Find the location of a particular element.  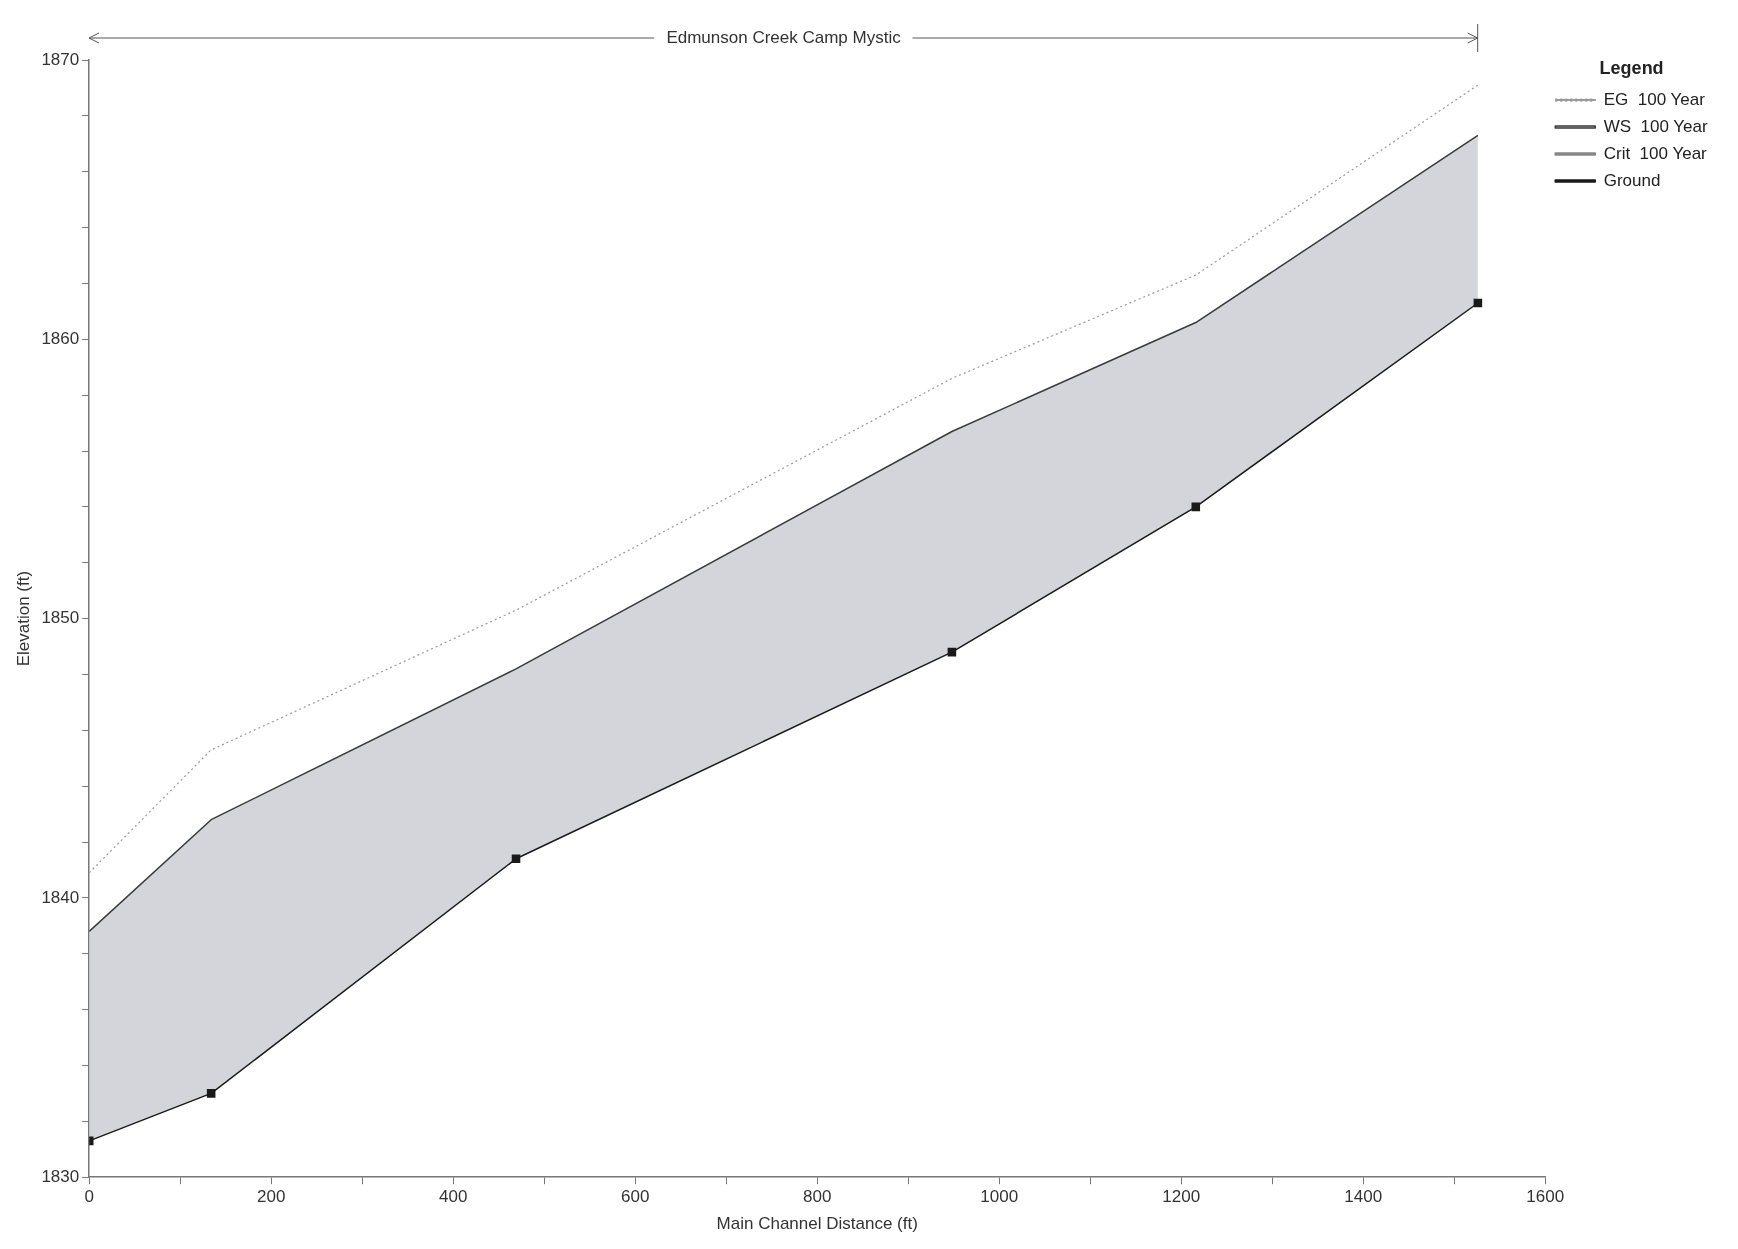

x-tick-label: 800 is located at coordinates (817, 1197).